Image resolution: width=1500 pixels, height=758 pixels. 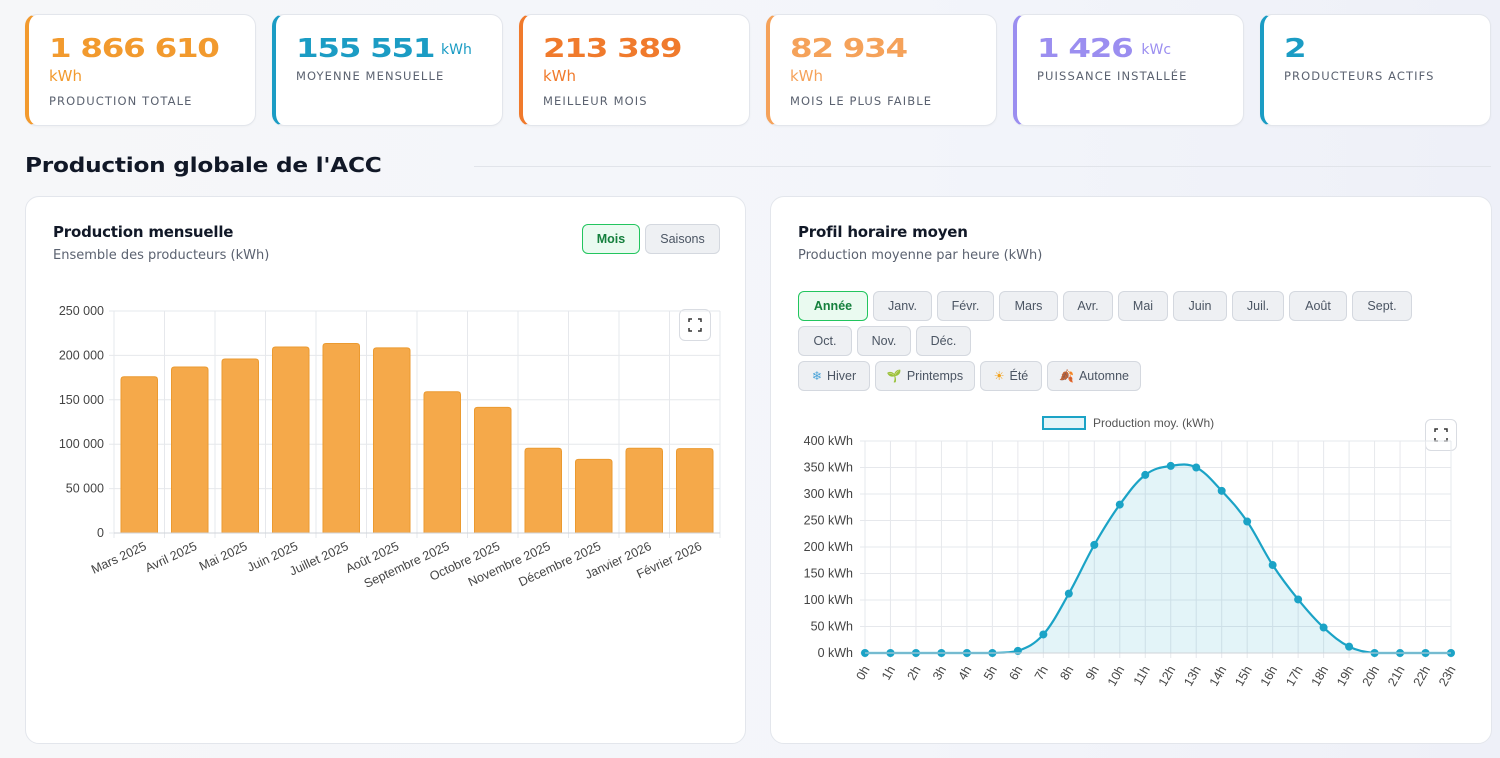 I want to click on y-tick-label: 300 kWh, so click(x=828, y=494).